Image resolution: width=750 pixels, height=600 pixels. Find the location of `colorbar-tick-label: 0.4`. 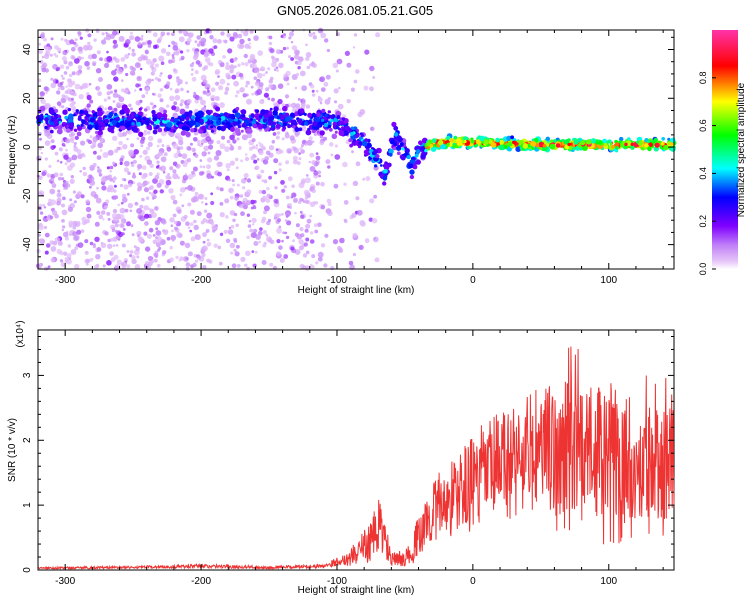

colorbar-tick-label: 0.4 is located at coordinates (703, 173).